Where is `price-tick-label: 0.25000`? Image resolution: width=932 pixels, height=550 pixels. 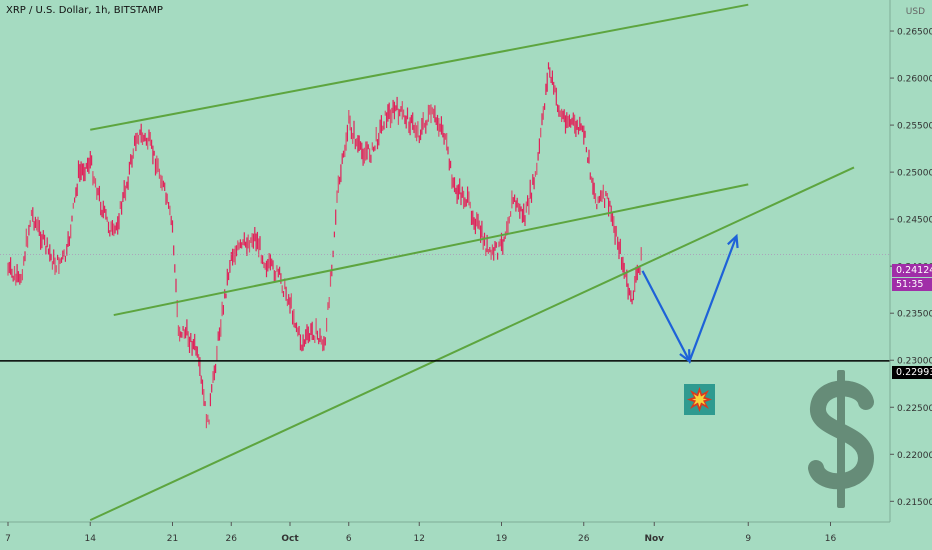
price-tick-label: 0.25000 is located at coordinates (914, 174).